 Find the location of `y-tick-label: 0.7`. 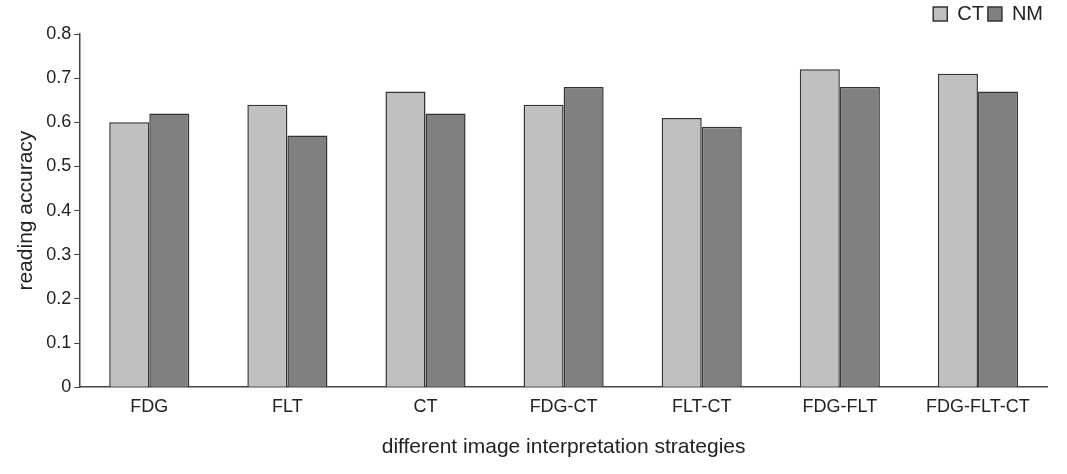

y-tick-label: 0.7 is located at coordinates (59, 77).